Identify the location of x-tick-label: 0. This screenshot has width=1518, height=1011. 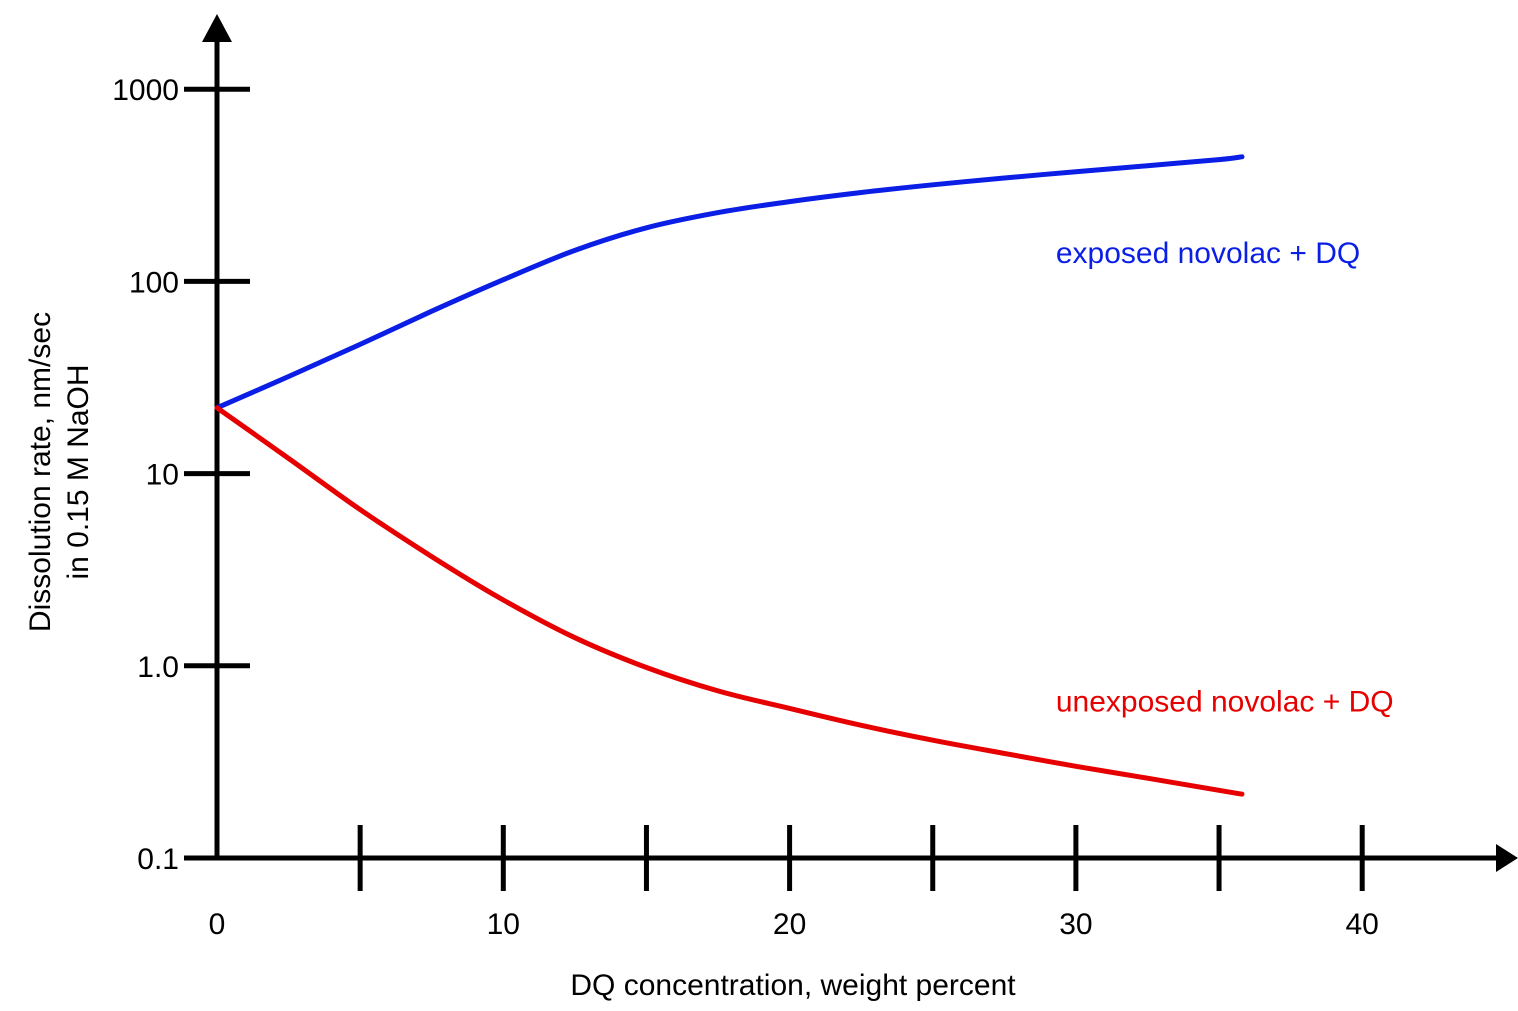
(217, 924).